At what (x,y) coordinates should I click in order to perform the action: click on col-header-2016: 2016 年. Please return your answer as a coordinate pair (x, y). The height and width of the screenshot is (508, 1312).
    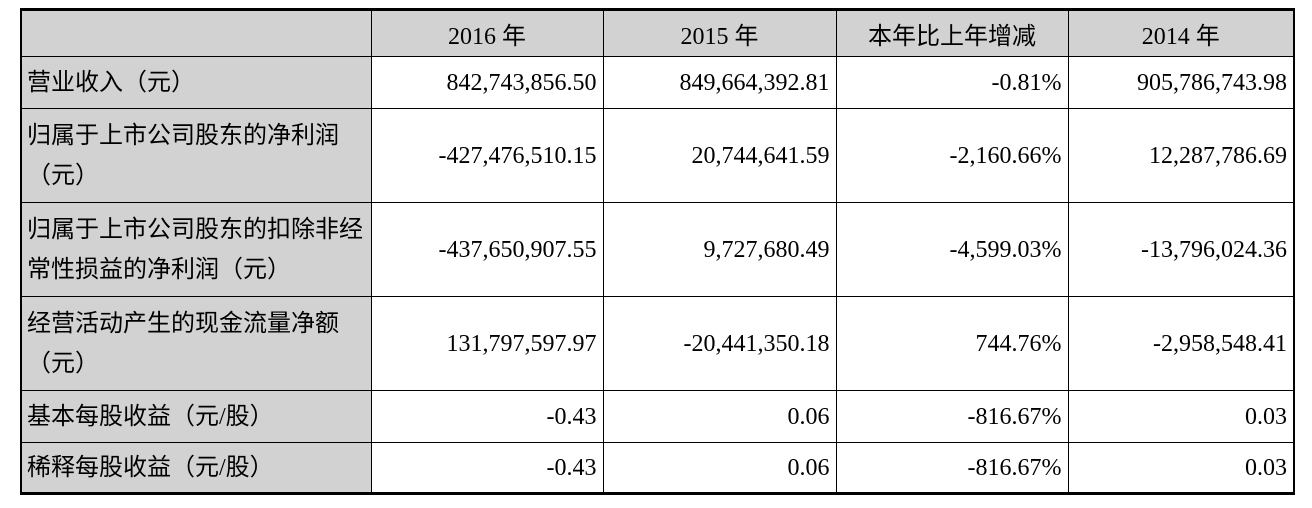
    Looking at the image, I should click on (487, 33).